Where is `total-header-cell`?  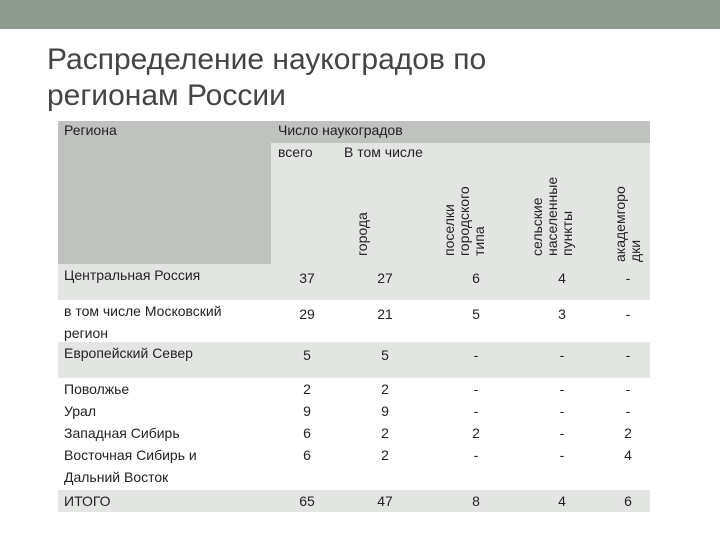
total-header-cell is located at coordinates (303, 203).